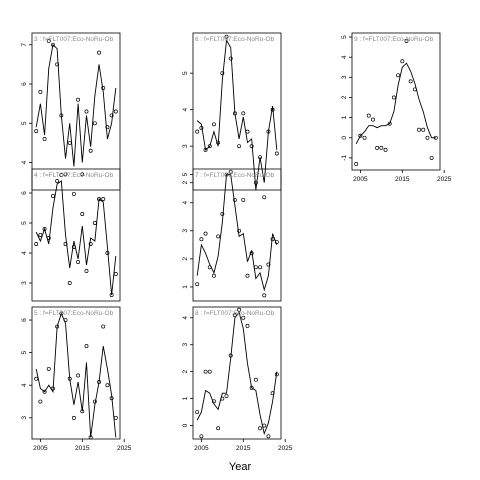 The image size is (480, 480). I want to click on panel-6: 3 4 5 6 2005 2015 2025 5 : f=FLT007:Eco-NoRu-Ob, so click(76, 379).